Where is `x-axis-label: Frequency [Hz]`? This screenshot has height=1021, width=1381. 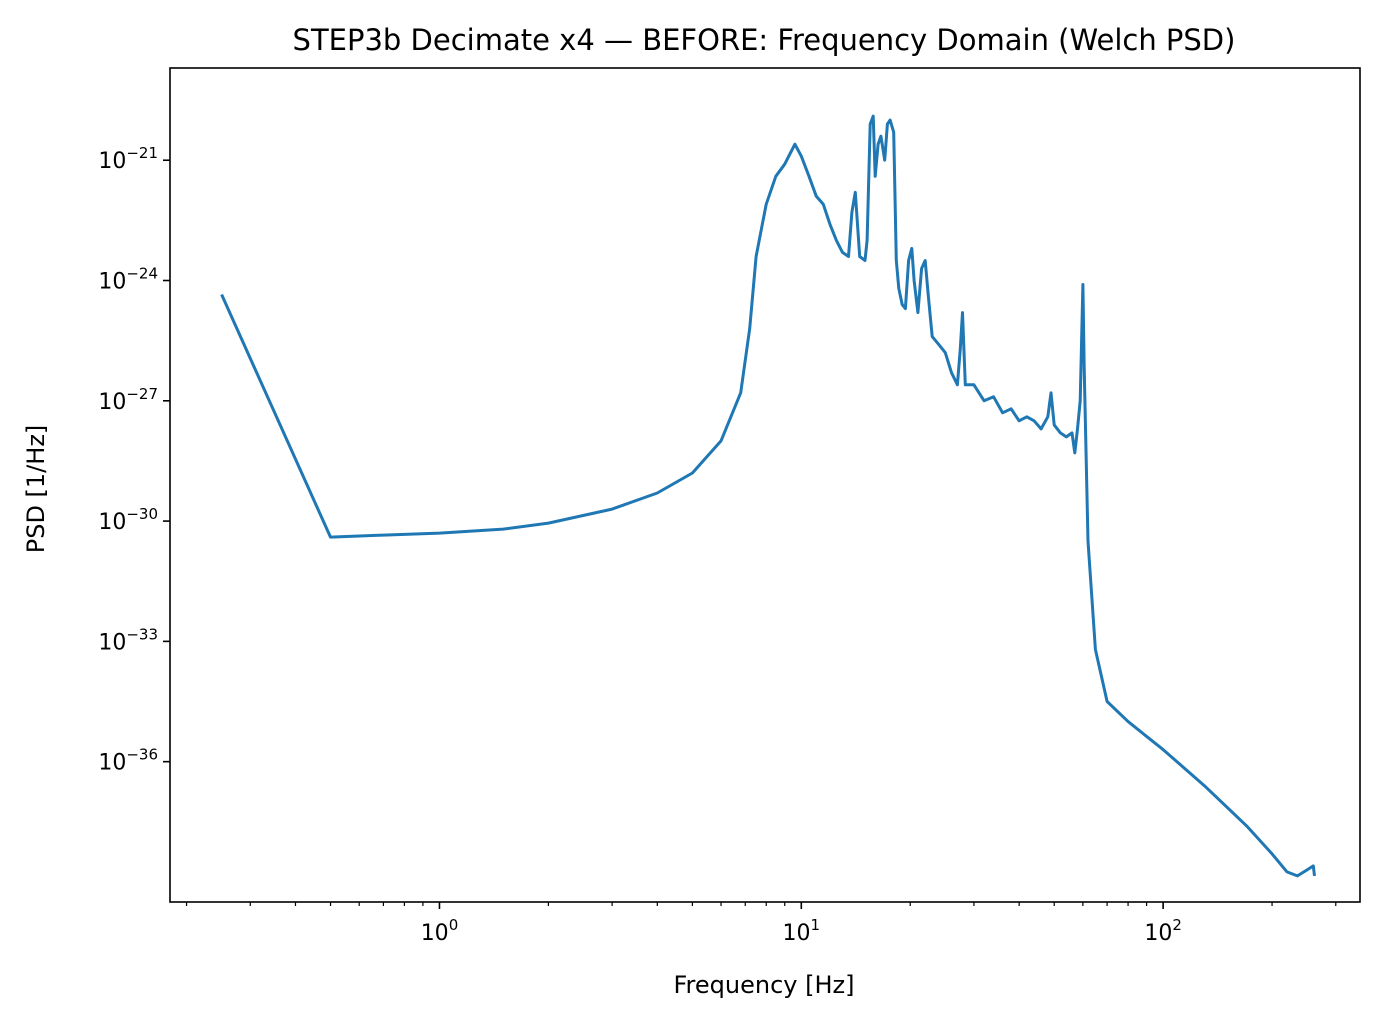 x-axis-label: Frequency [Hz] is located at coordinates (764, 985).